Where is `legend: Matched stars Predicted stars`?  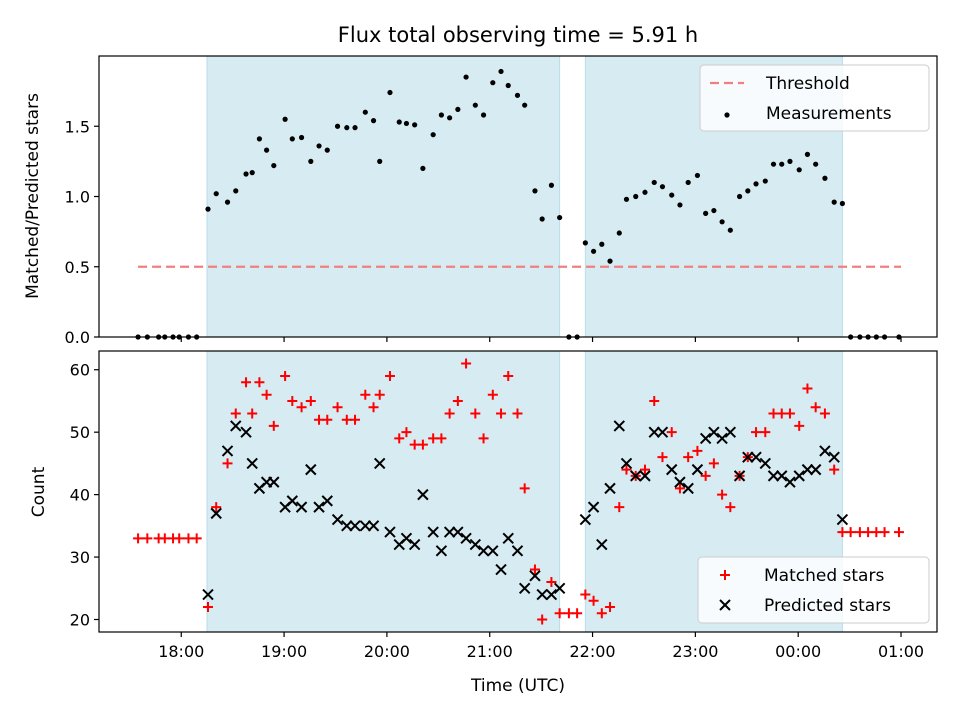 legend: Matched stars Predicted stars is located at coordinates (813, 590).